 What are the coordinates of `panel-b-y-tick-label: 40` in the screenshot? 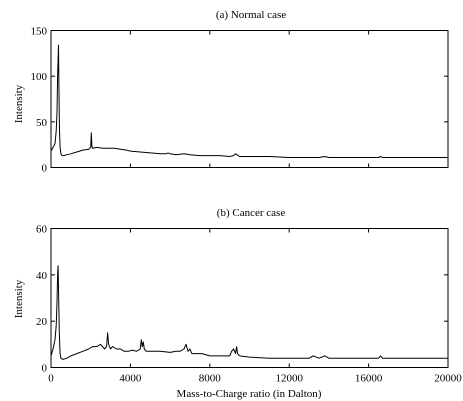 It's located at (42, 276).